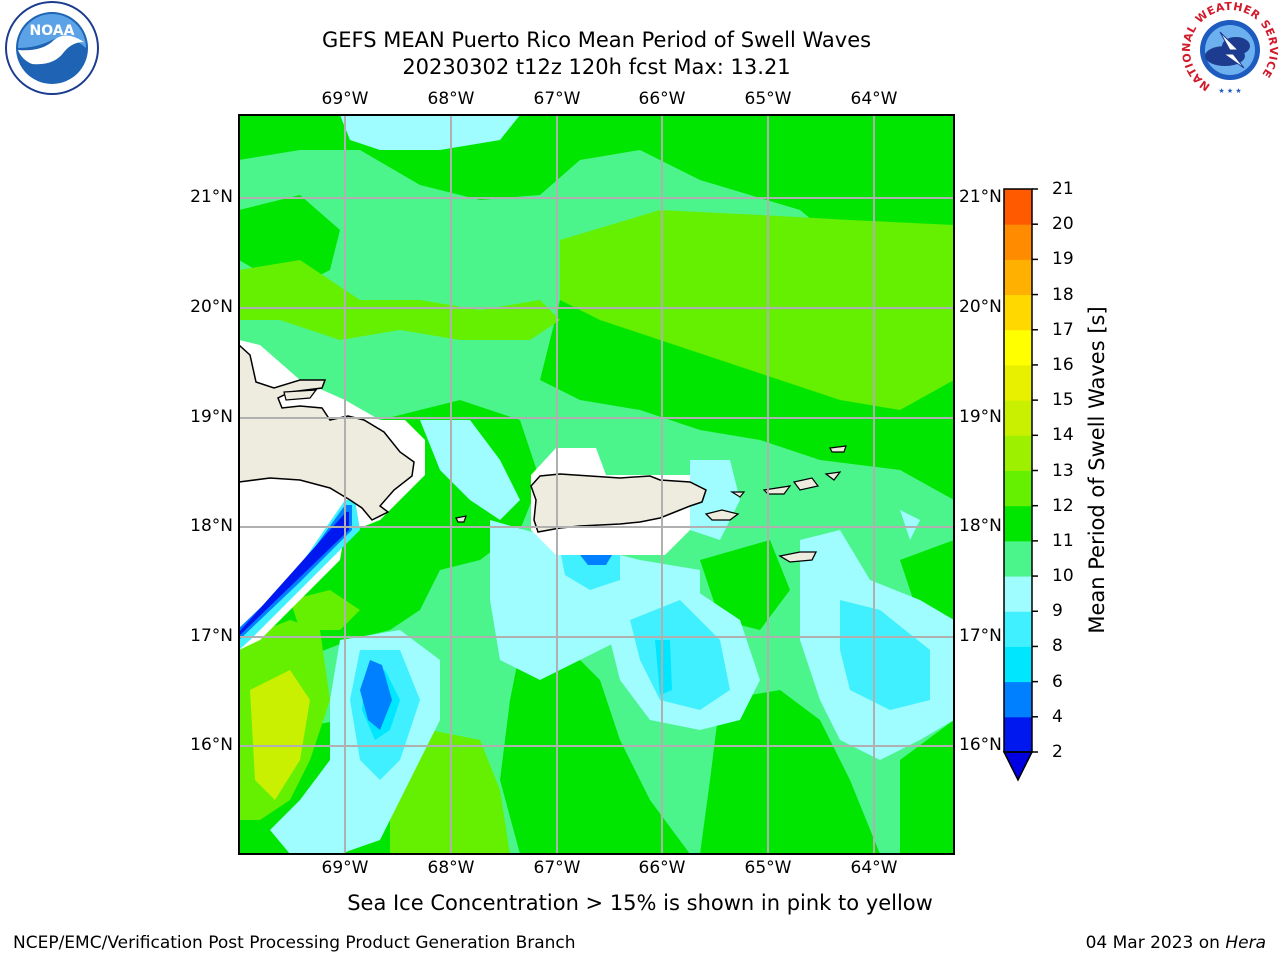 The width and height of the screenshot is (1280, 960). I want to click on field-8-9-speck, so click(910, 525).